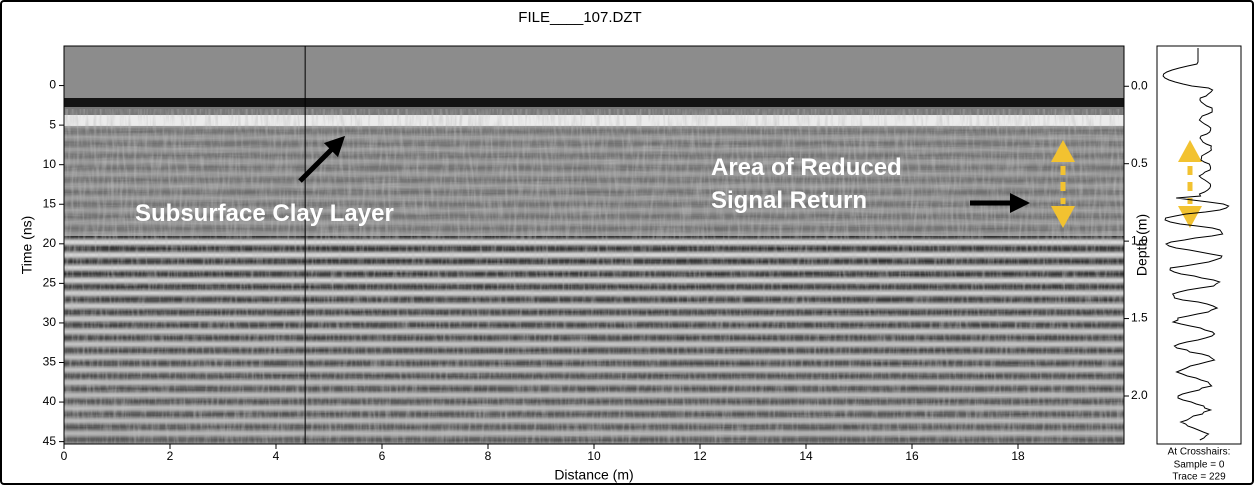 This screenshot has width=1255, height=486. I want to click on x-tick-label: 14, so click(806, 456).